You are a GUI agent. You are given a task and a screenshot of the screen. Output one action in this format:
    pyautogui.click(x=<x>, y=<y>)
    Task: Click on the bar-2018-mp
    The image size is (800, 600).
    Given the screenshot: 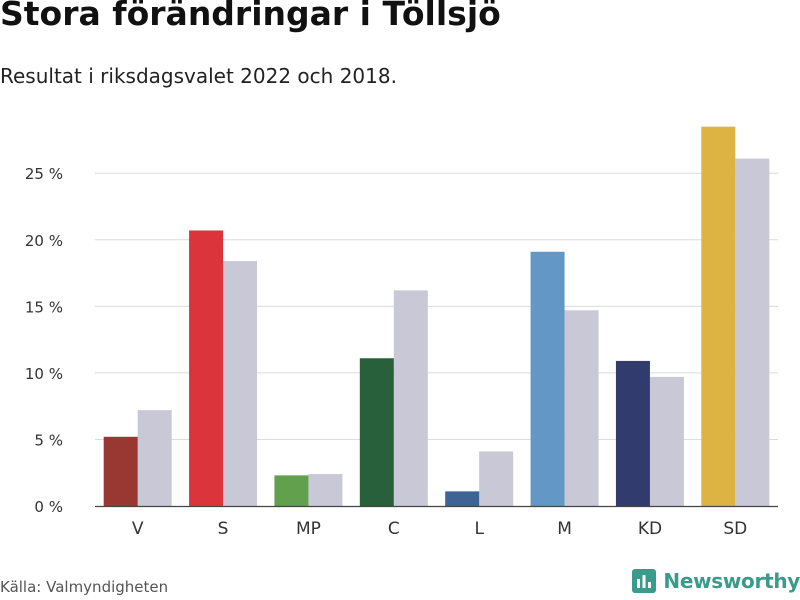 What is the action you would take?
    pyautogui.click(x=325, y=490)
    